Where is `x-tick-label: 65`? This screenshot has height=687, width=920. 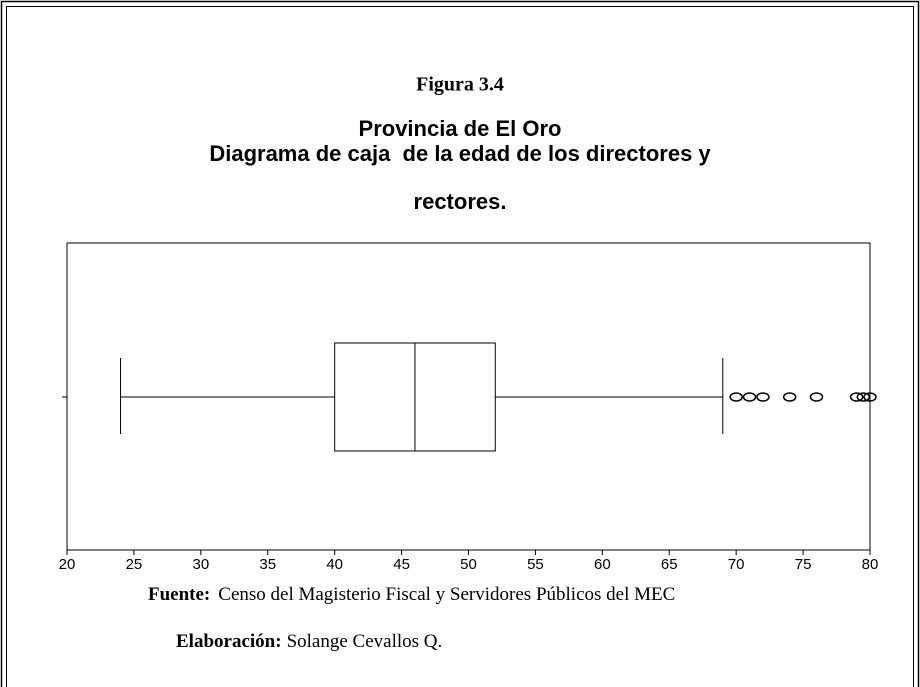 x-tick-label: 65 is located at coordinates (669, 564).